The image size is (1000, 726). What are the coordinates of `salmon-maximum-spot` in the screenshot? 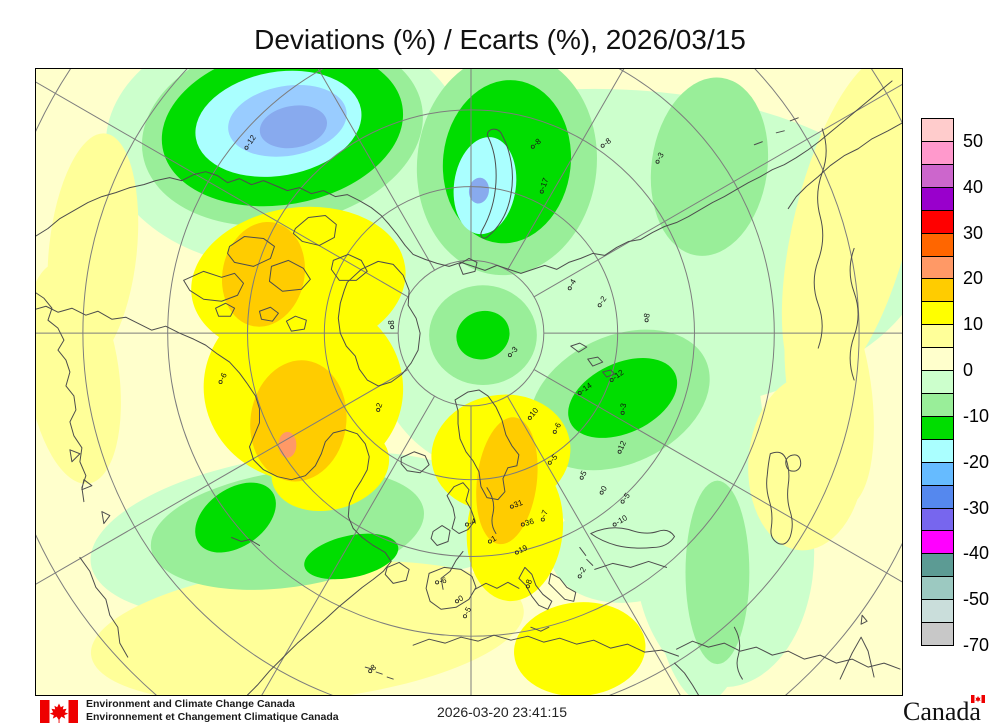 It's located at (287, 444).